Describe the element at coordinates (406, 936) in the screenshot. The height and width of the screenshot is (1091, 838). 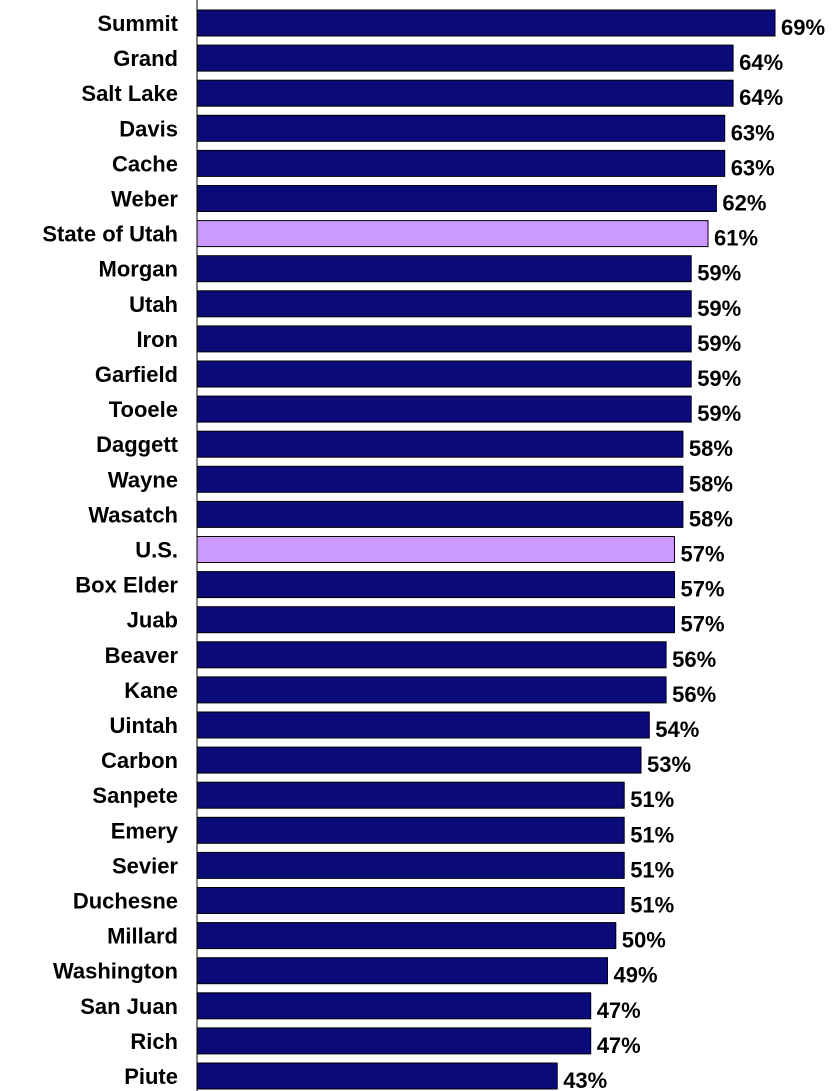
I see `bar-millard` at that location.